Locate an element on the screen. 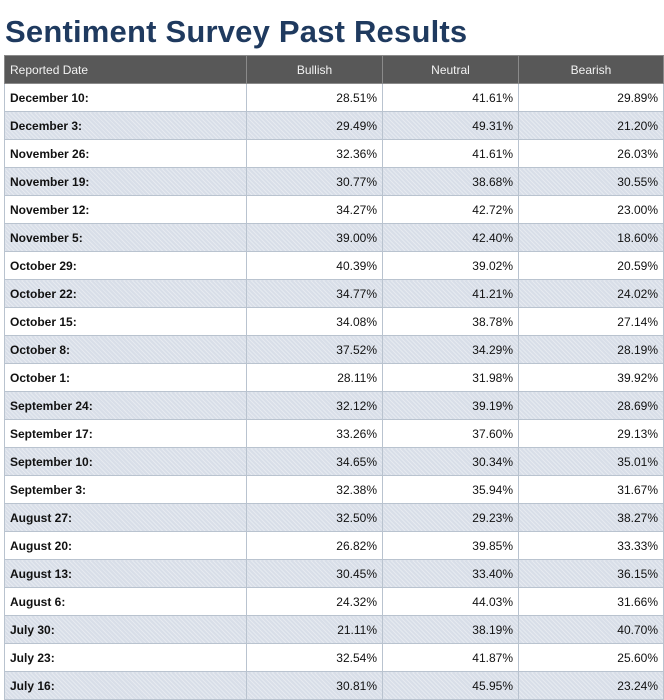 The height and width of the screenshot is (700, 664). row-bullish: 32.54% is located at coordinates (314, 657).